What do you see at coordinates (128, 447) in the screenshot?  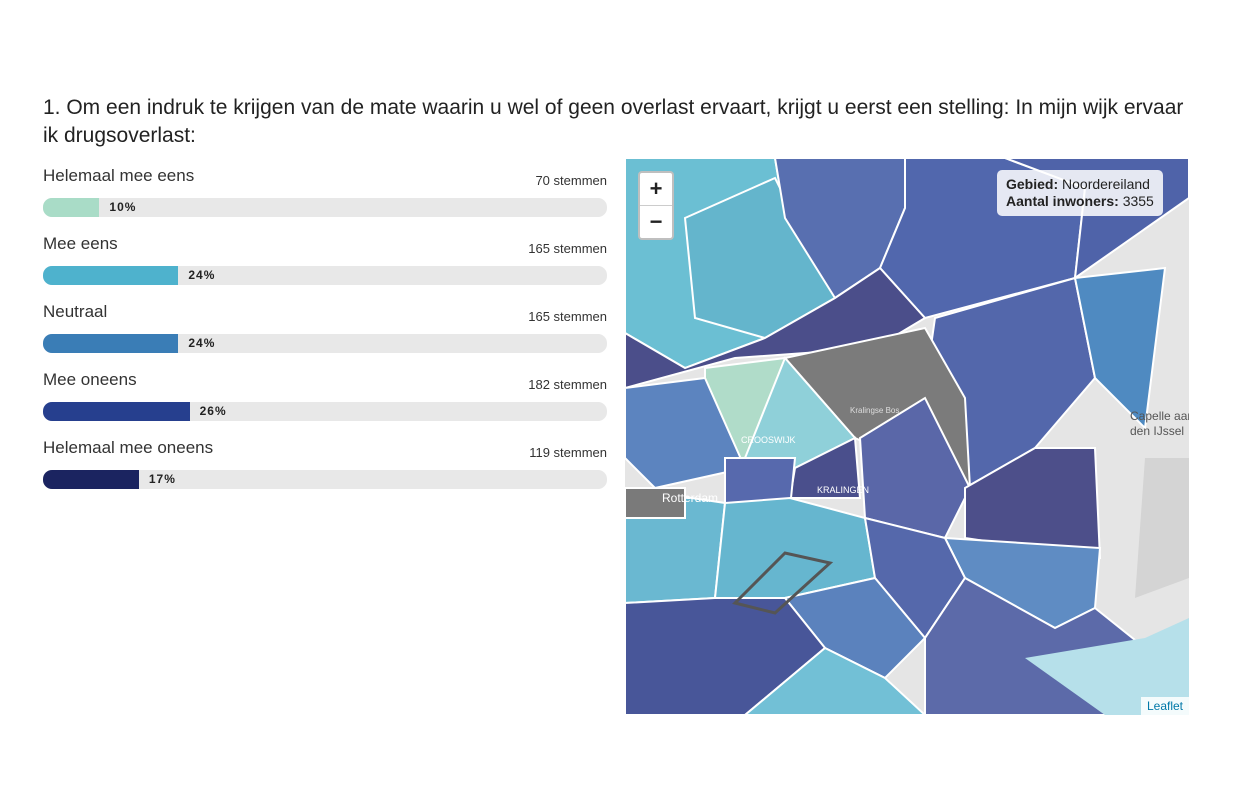 I see `option-label: Helemaal mee oneens` at bounding box center [128, 447].